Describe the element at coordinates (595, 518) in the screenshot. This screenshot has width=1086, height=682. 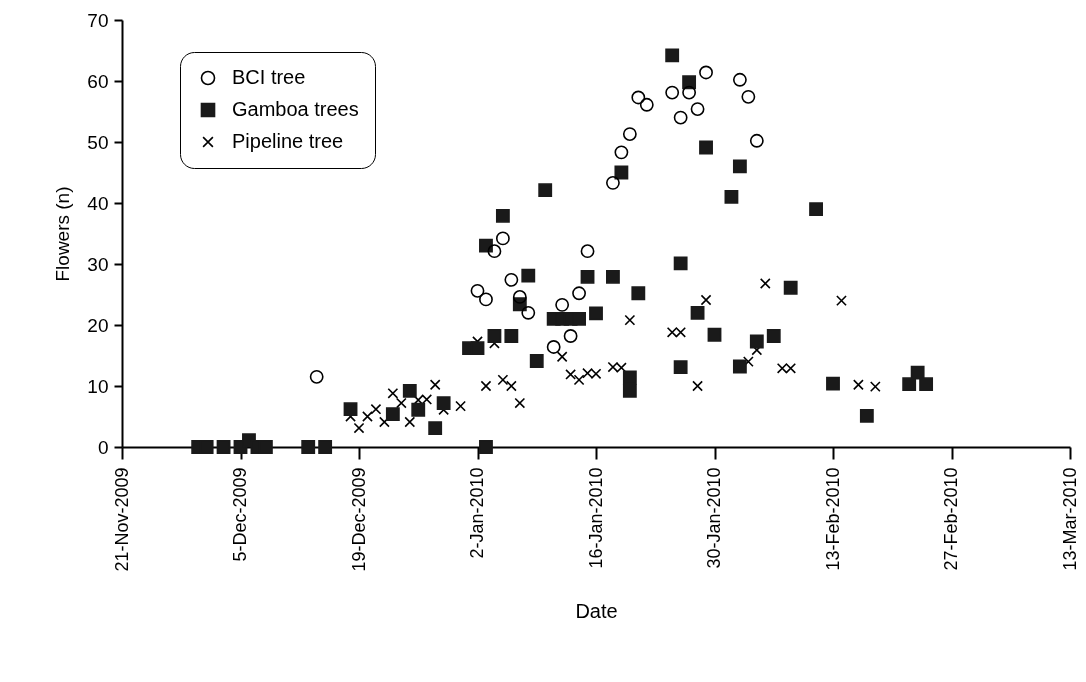
I see `x-tick-label: 16-Jan-2010` at that location.